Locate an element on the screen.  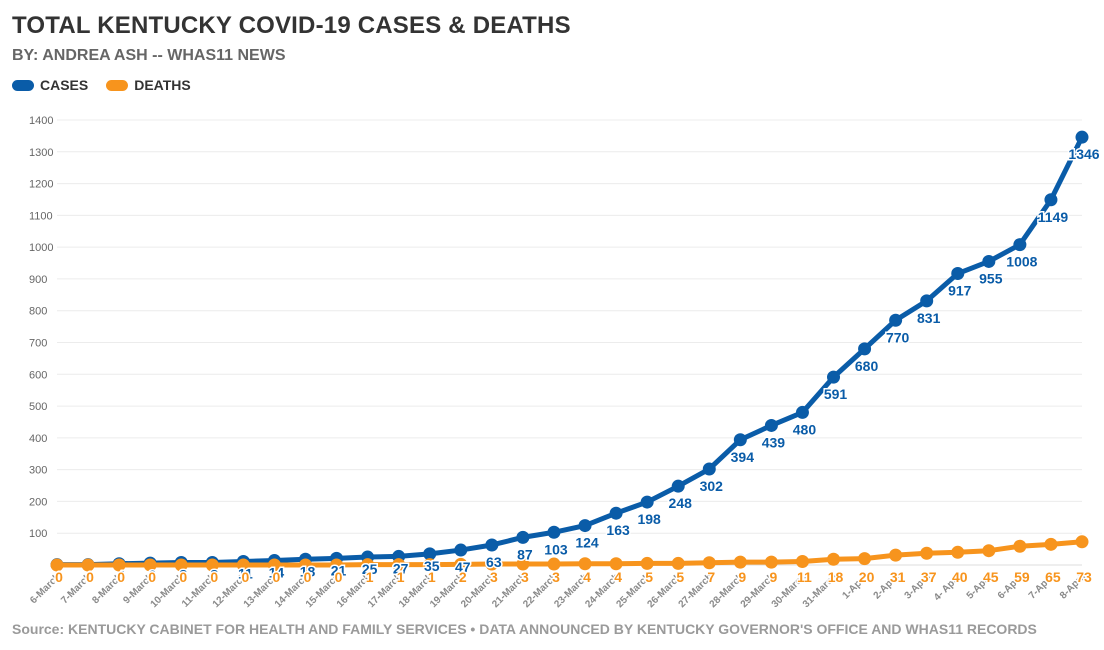
cases-data-label: 87 is located at coordinates (525, 554).